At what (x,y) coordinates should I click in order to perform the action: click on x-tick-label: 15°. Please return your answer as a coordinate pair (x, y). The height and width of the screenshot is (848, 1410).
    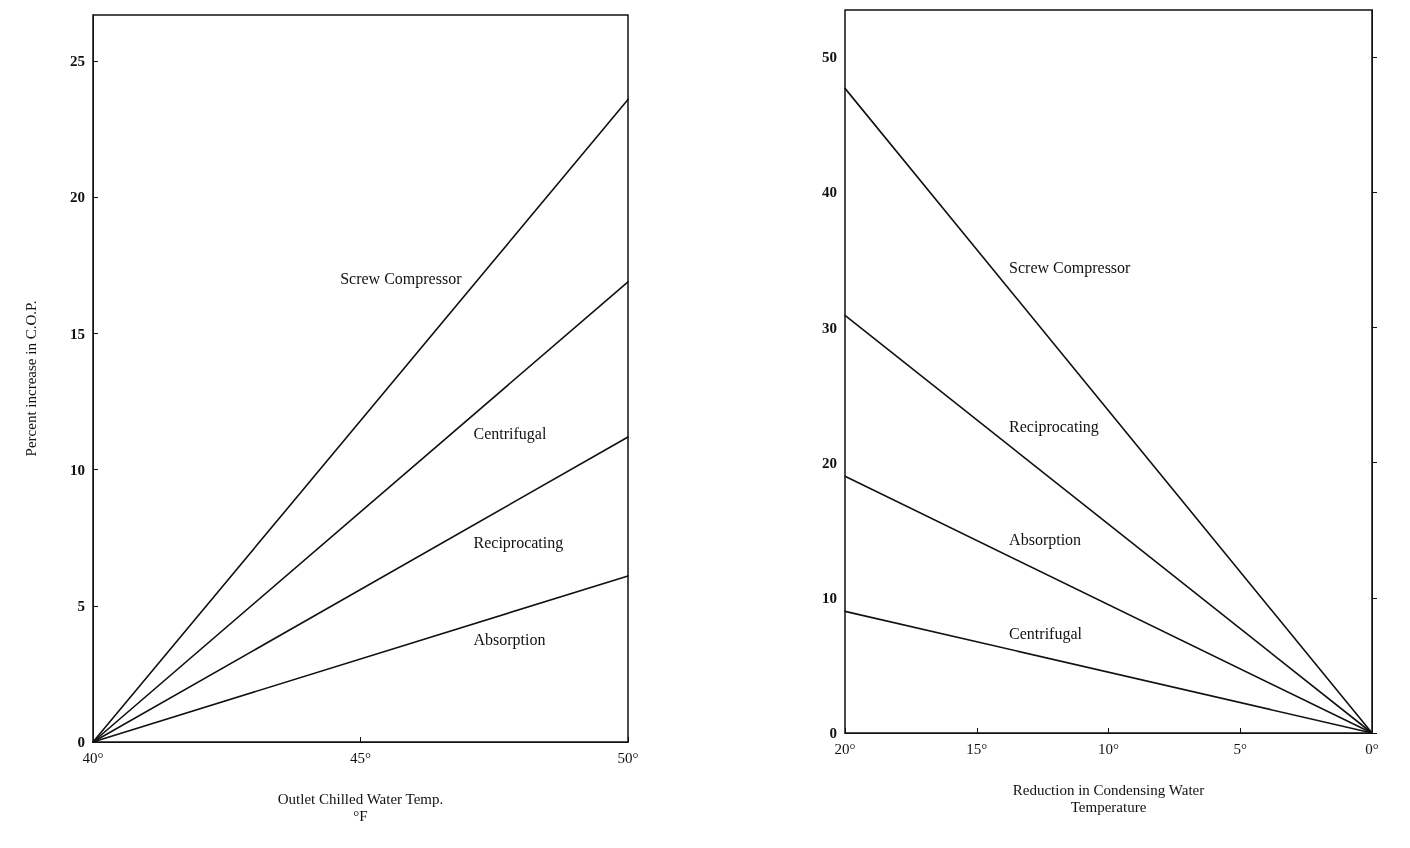
    Looking at the image, I should click on (977, 748).